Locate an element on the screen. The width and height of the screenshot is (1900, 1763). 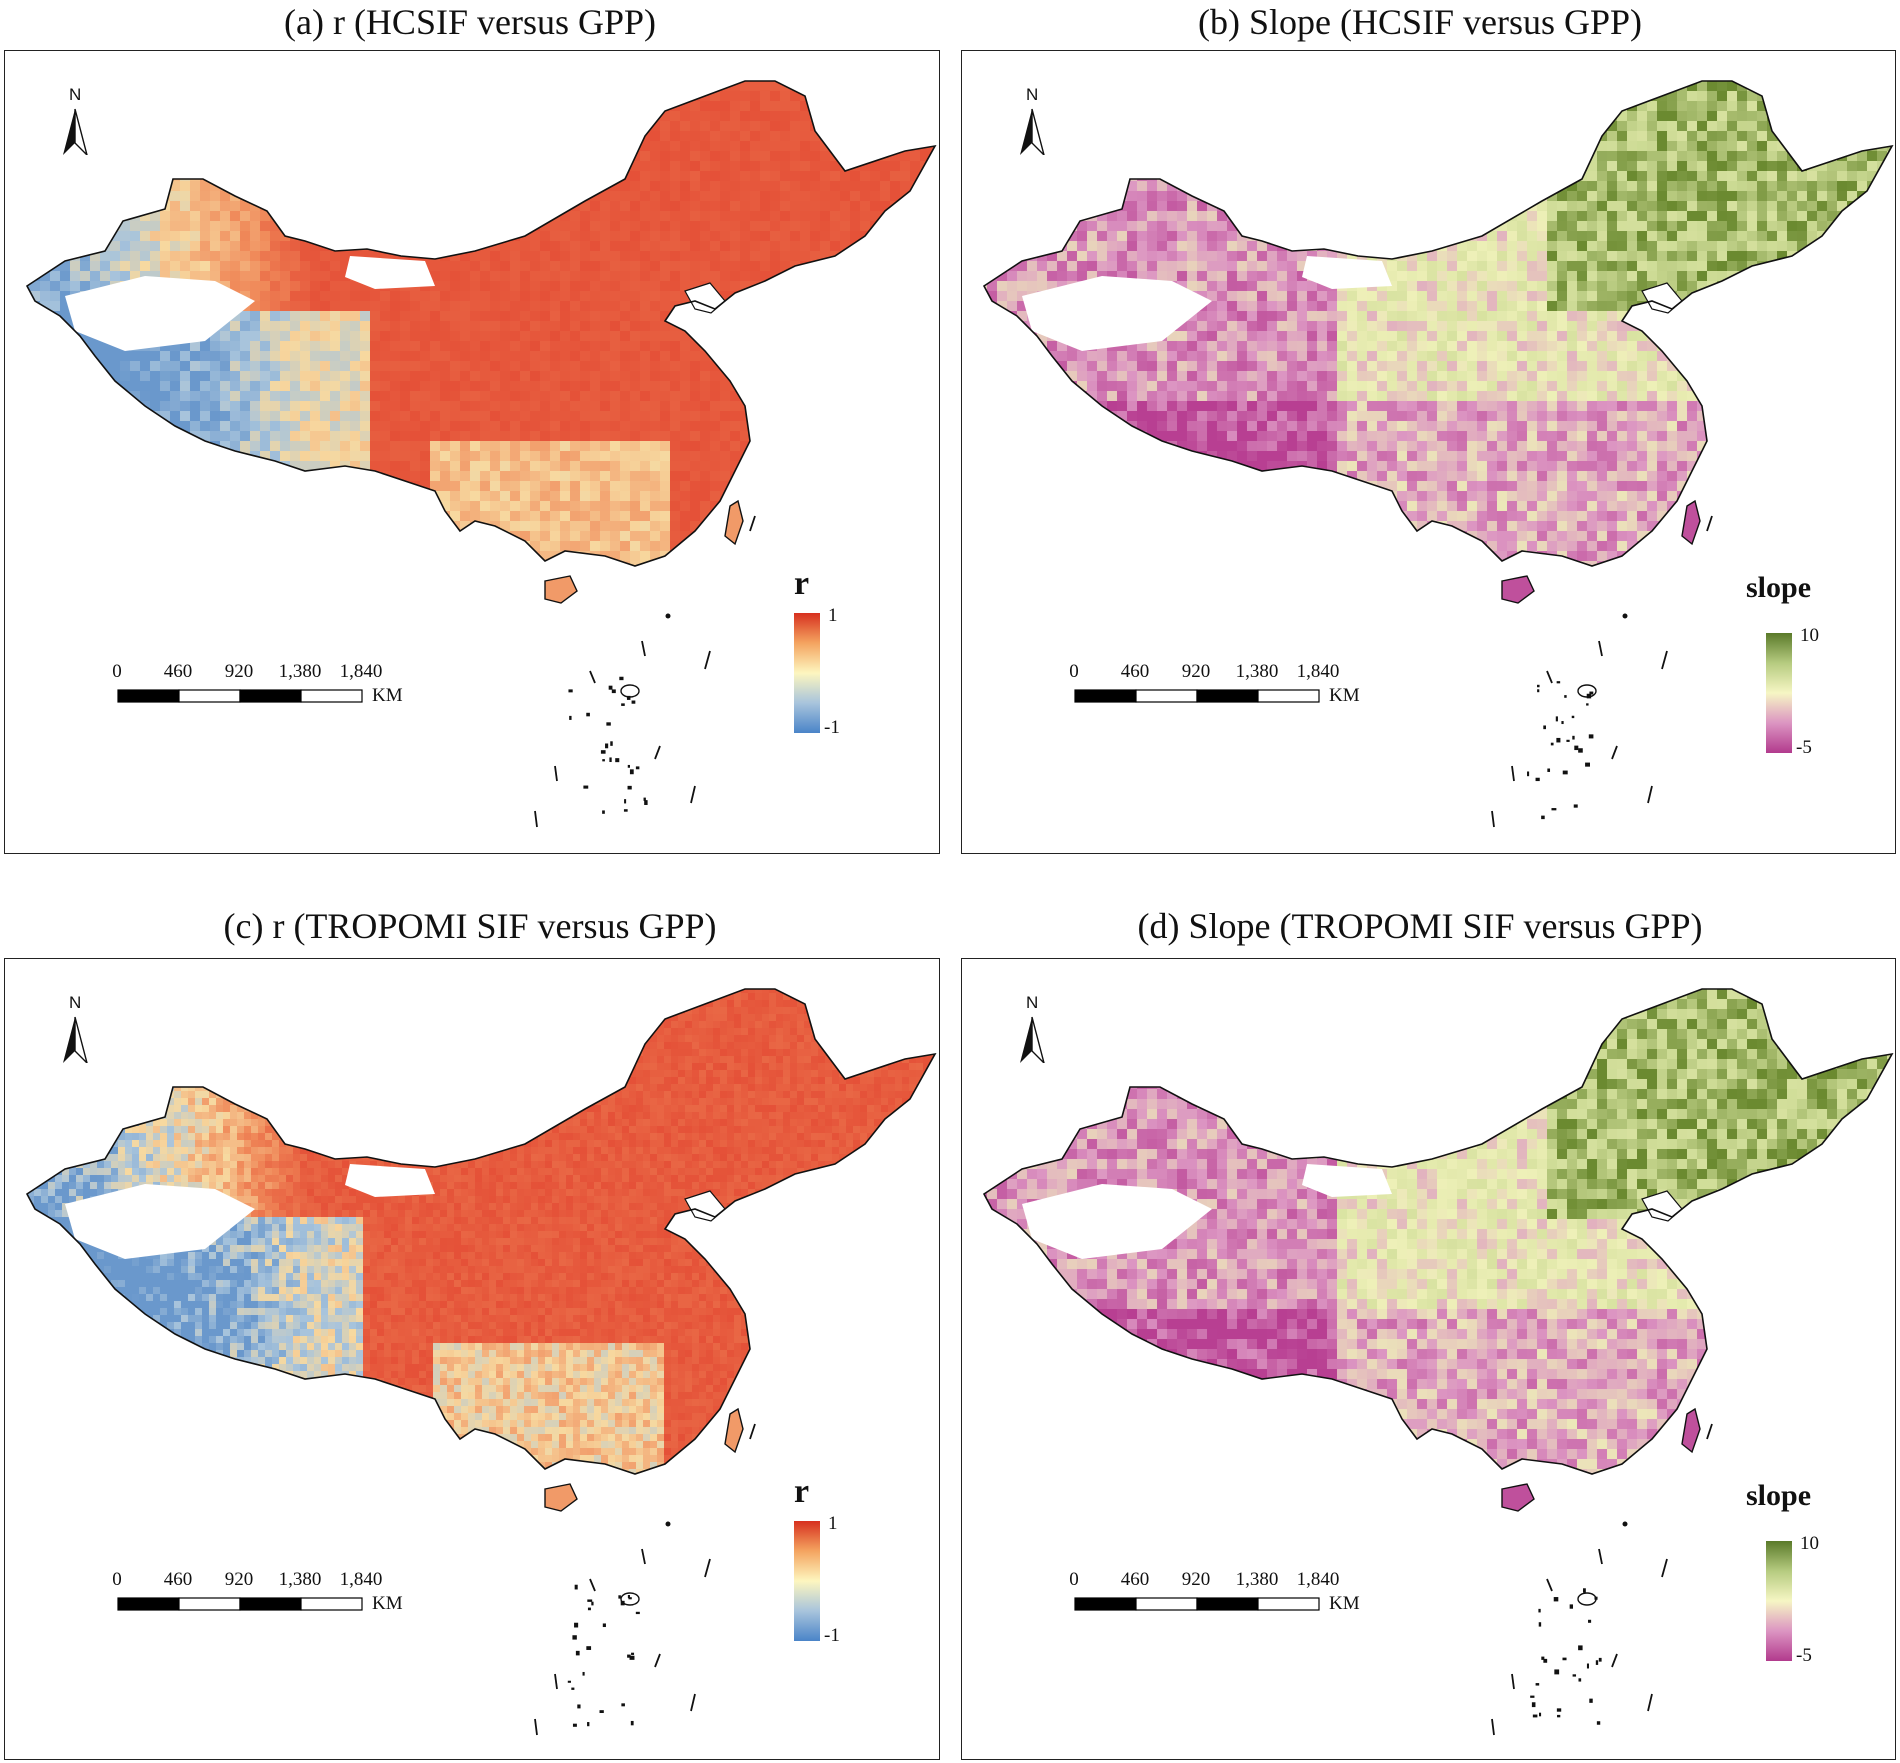
panel-title-c: (c) r (TROPOMI SIF versus GPP) is located at coordinates (470, 926).